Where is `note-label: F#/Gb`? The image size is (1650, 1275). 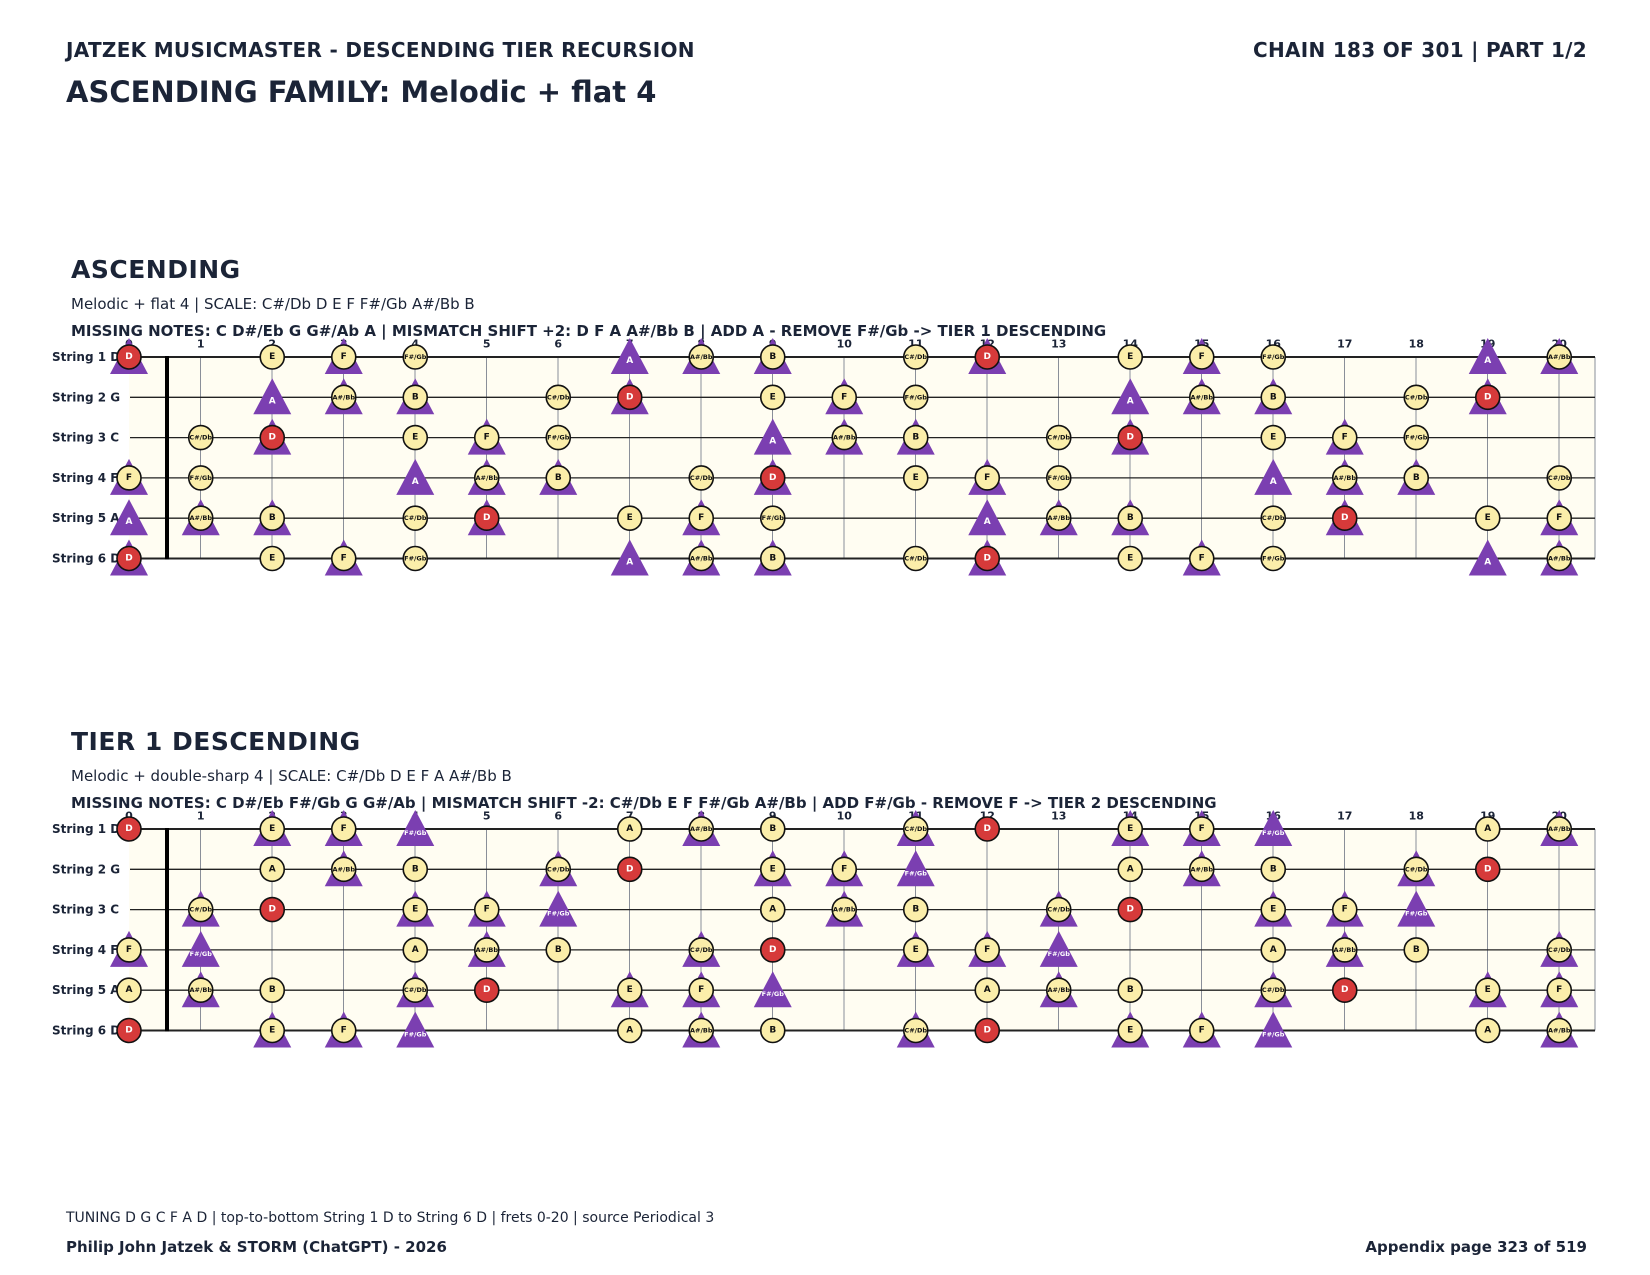 note-label: F#/Gb is located at coordinates (415, 559).